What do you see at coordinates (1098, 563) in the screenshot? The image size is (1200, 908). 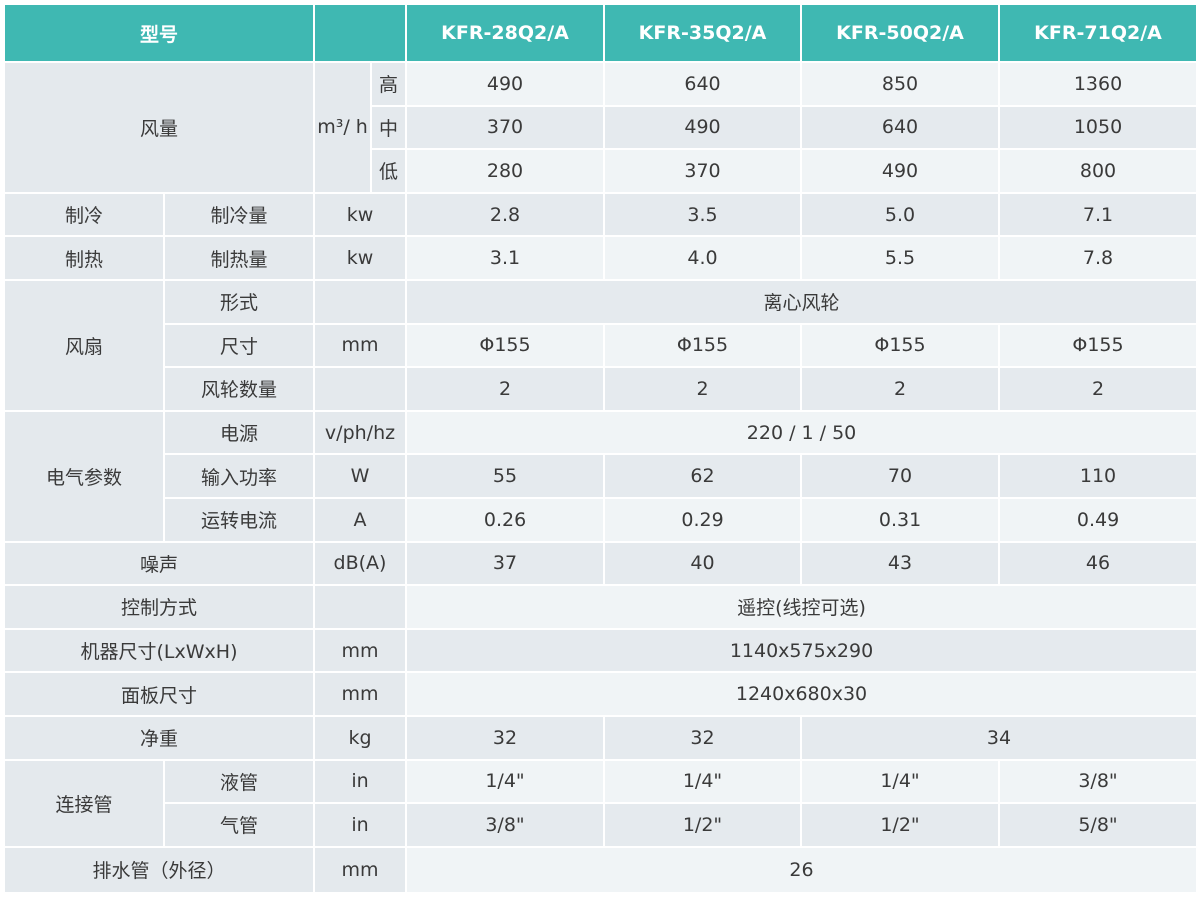 I see `value-cell: 46` at bounding box center [1098, 563].